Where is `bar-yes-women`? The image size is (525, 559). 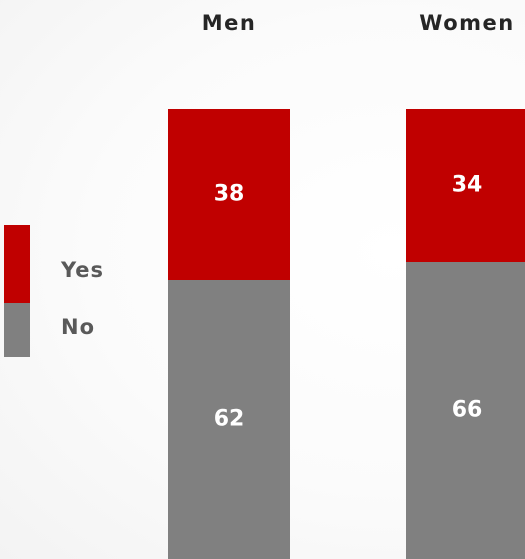
bar-yes-women is located at coordinates (465, 185).